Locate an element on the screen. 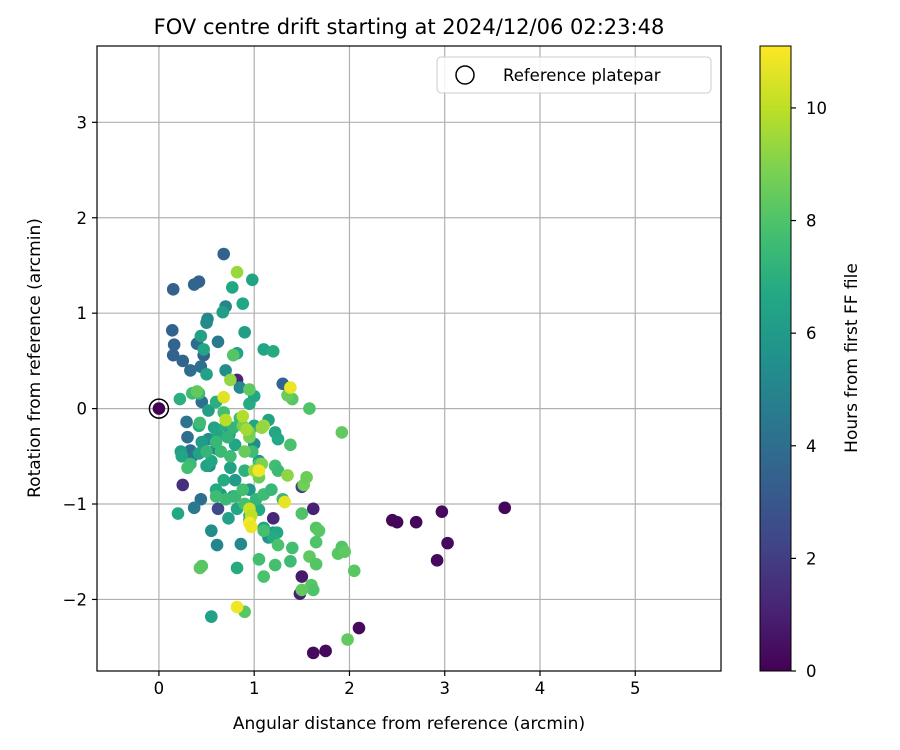  x-tick-label: 1 is located at coordinates (254, 688).